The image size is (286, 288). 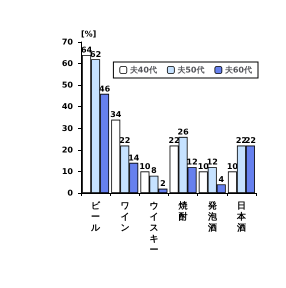 What do you see at coordinates (88, 34) in the screenshot?
I see `y-axis-title: [%]` at bounding box center [88, 34].